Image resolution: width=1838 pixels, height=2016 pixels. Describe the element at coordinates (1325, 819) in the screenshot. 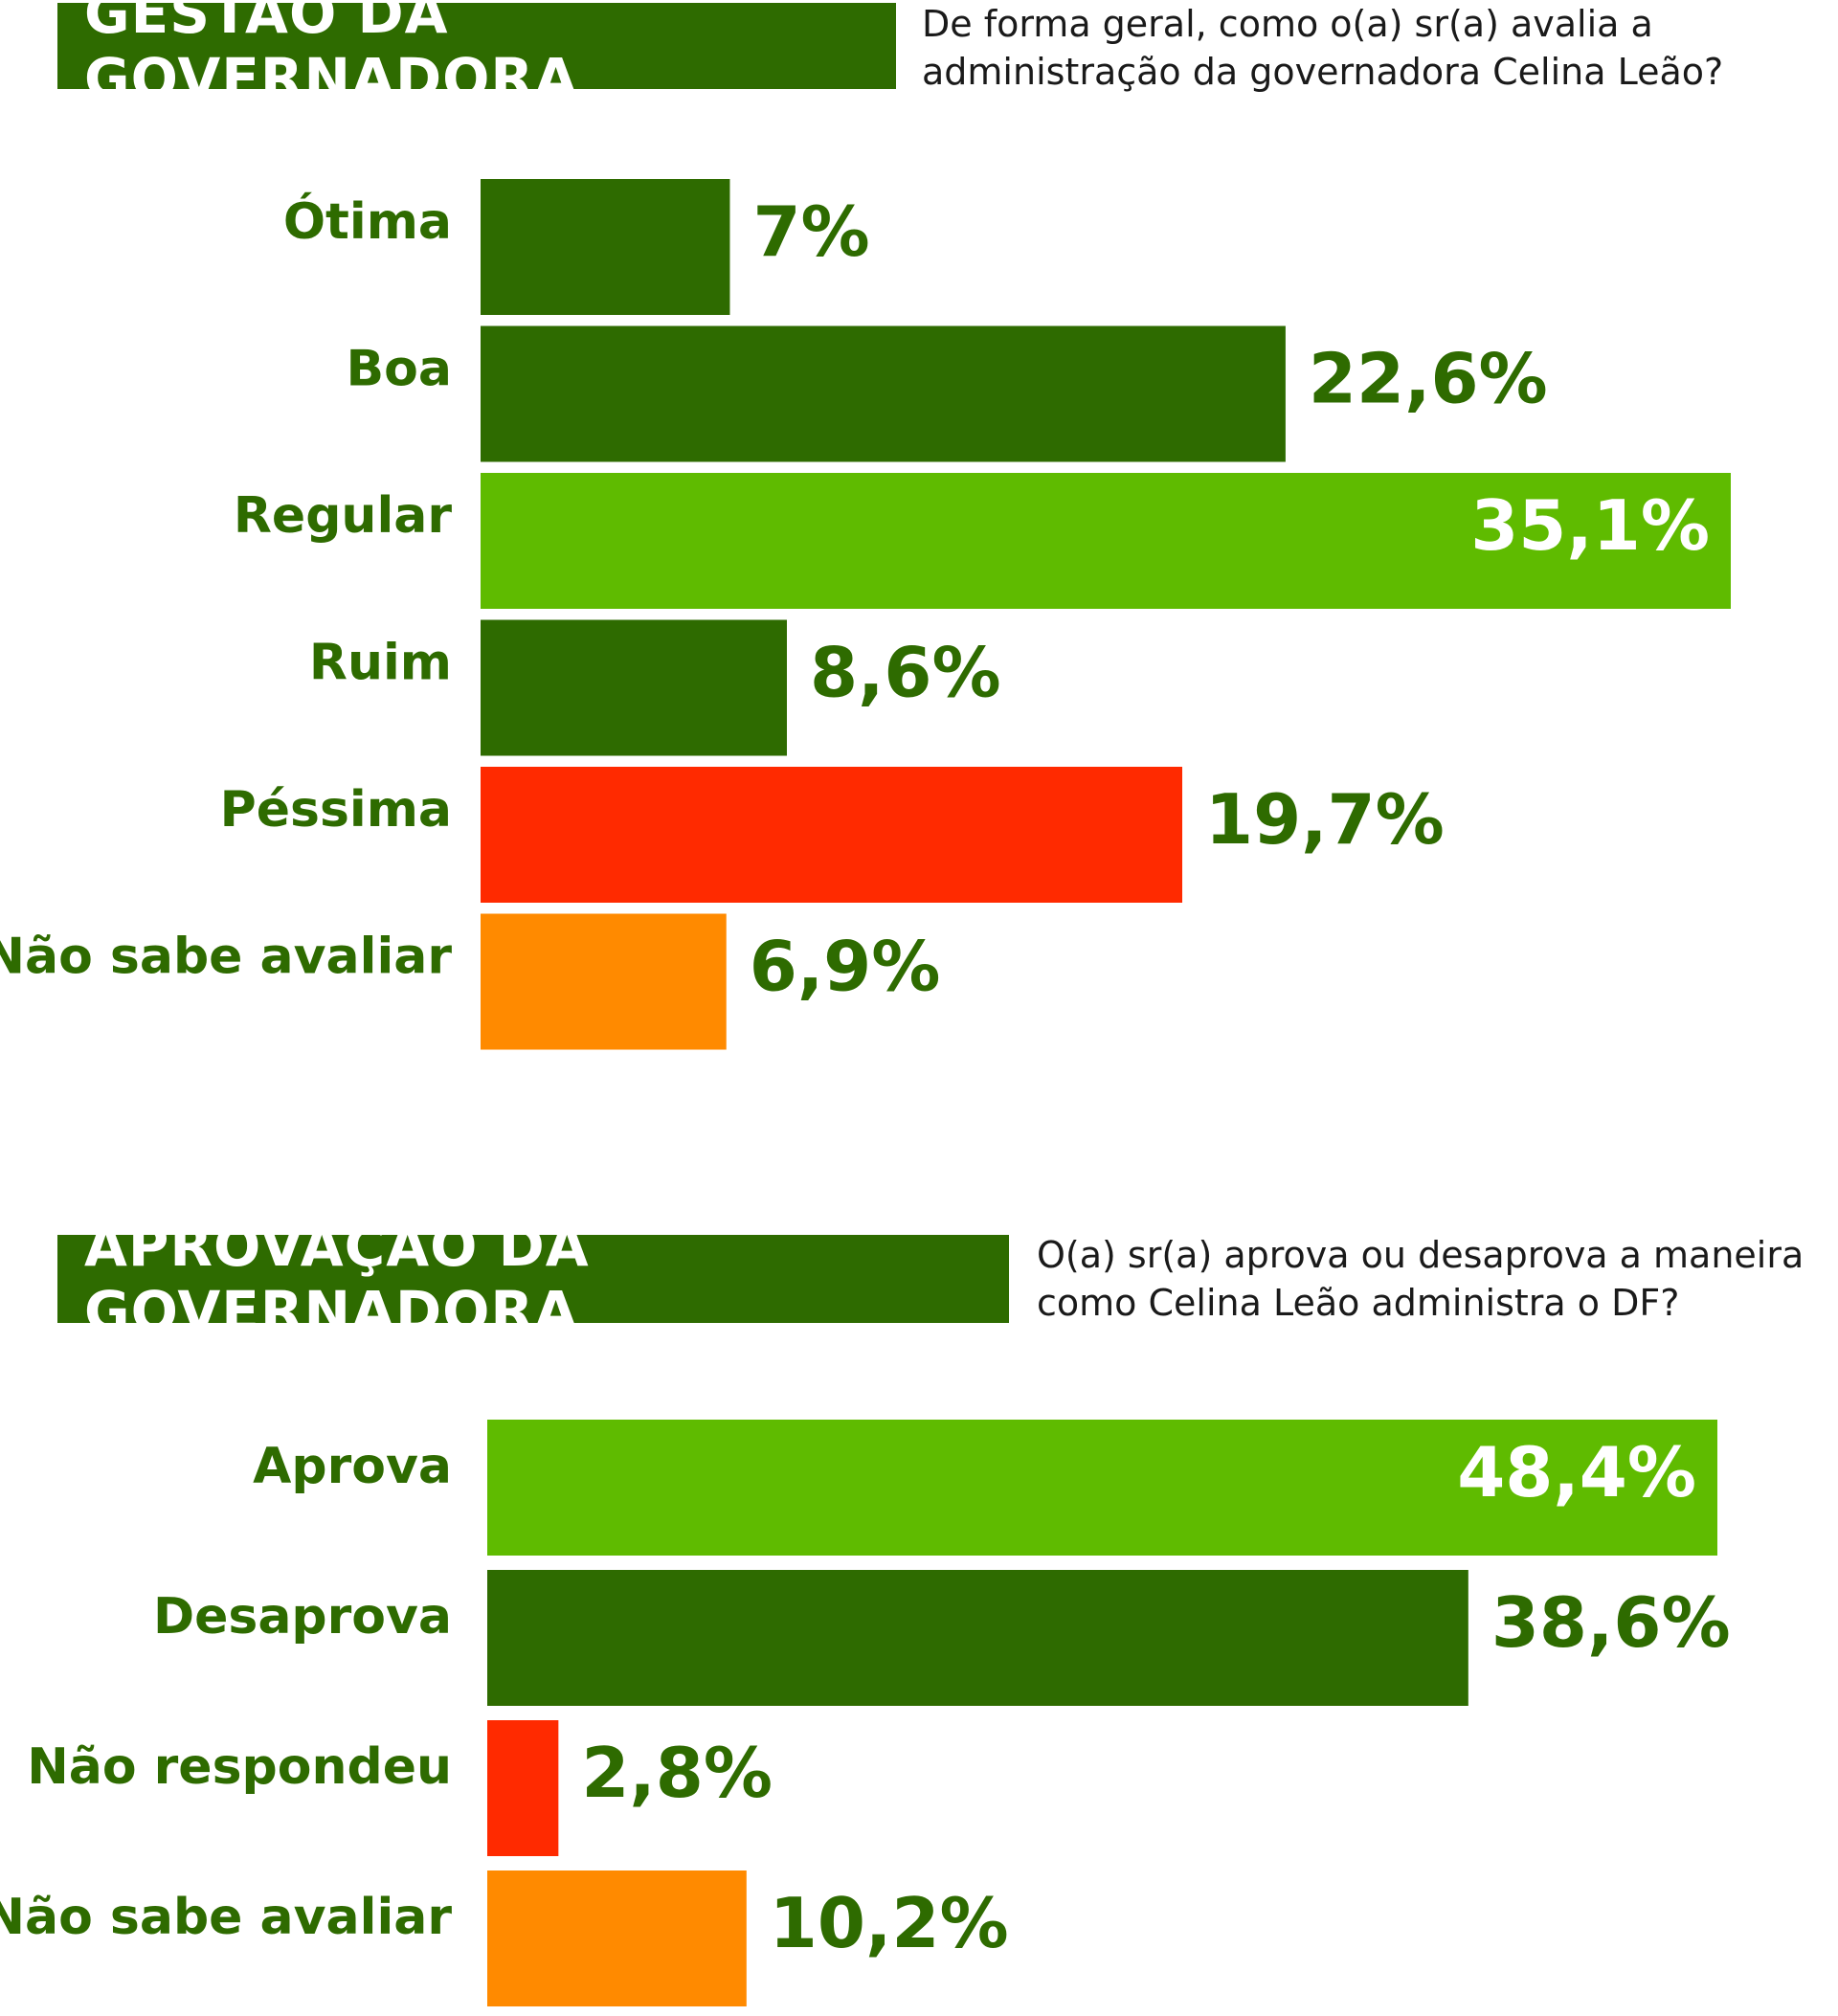

I see `value-label: 19,7%` at that location.